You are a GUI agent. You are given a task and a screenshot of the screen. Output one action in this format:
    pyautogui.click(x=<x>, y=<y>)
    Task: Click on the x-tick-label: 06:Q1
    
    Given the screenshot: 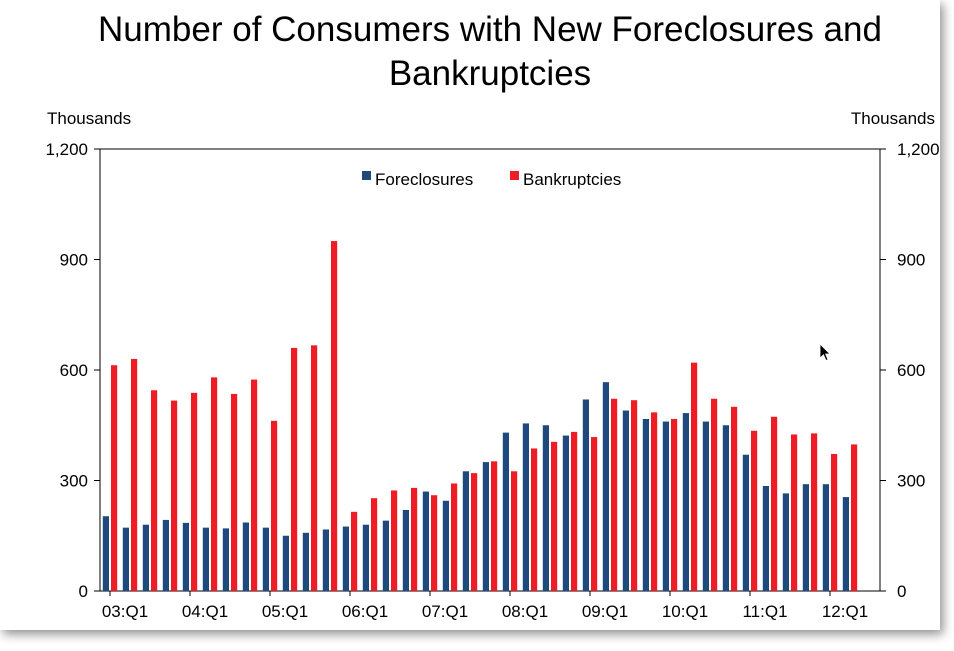 What is the action you would take?
    pyautogui.click(x=365, y=611)
    